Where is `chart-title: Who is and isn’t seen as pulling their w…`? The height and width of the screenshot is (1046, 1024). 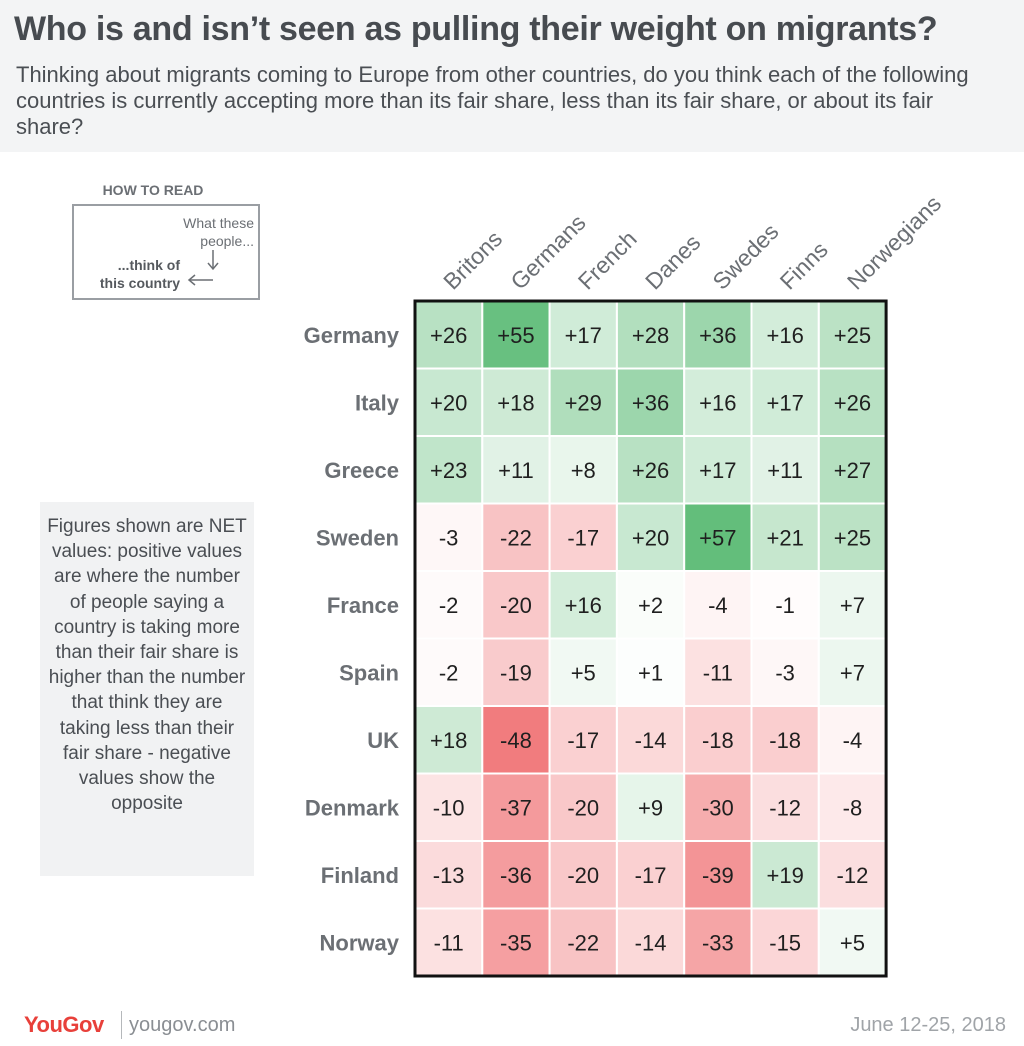 chart-title: Who is and isn’t seen as pulling their w… is located at coordinates (476, 29).